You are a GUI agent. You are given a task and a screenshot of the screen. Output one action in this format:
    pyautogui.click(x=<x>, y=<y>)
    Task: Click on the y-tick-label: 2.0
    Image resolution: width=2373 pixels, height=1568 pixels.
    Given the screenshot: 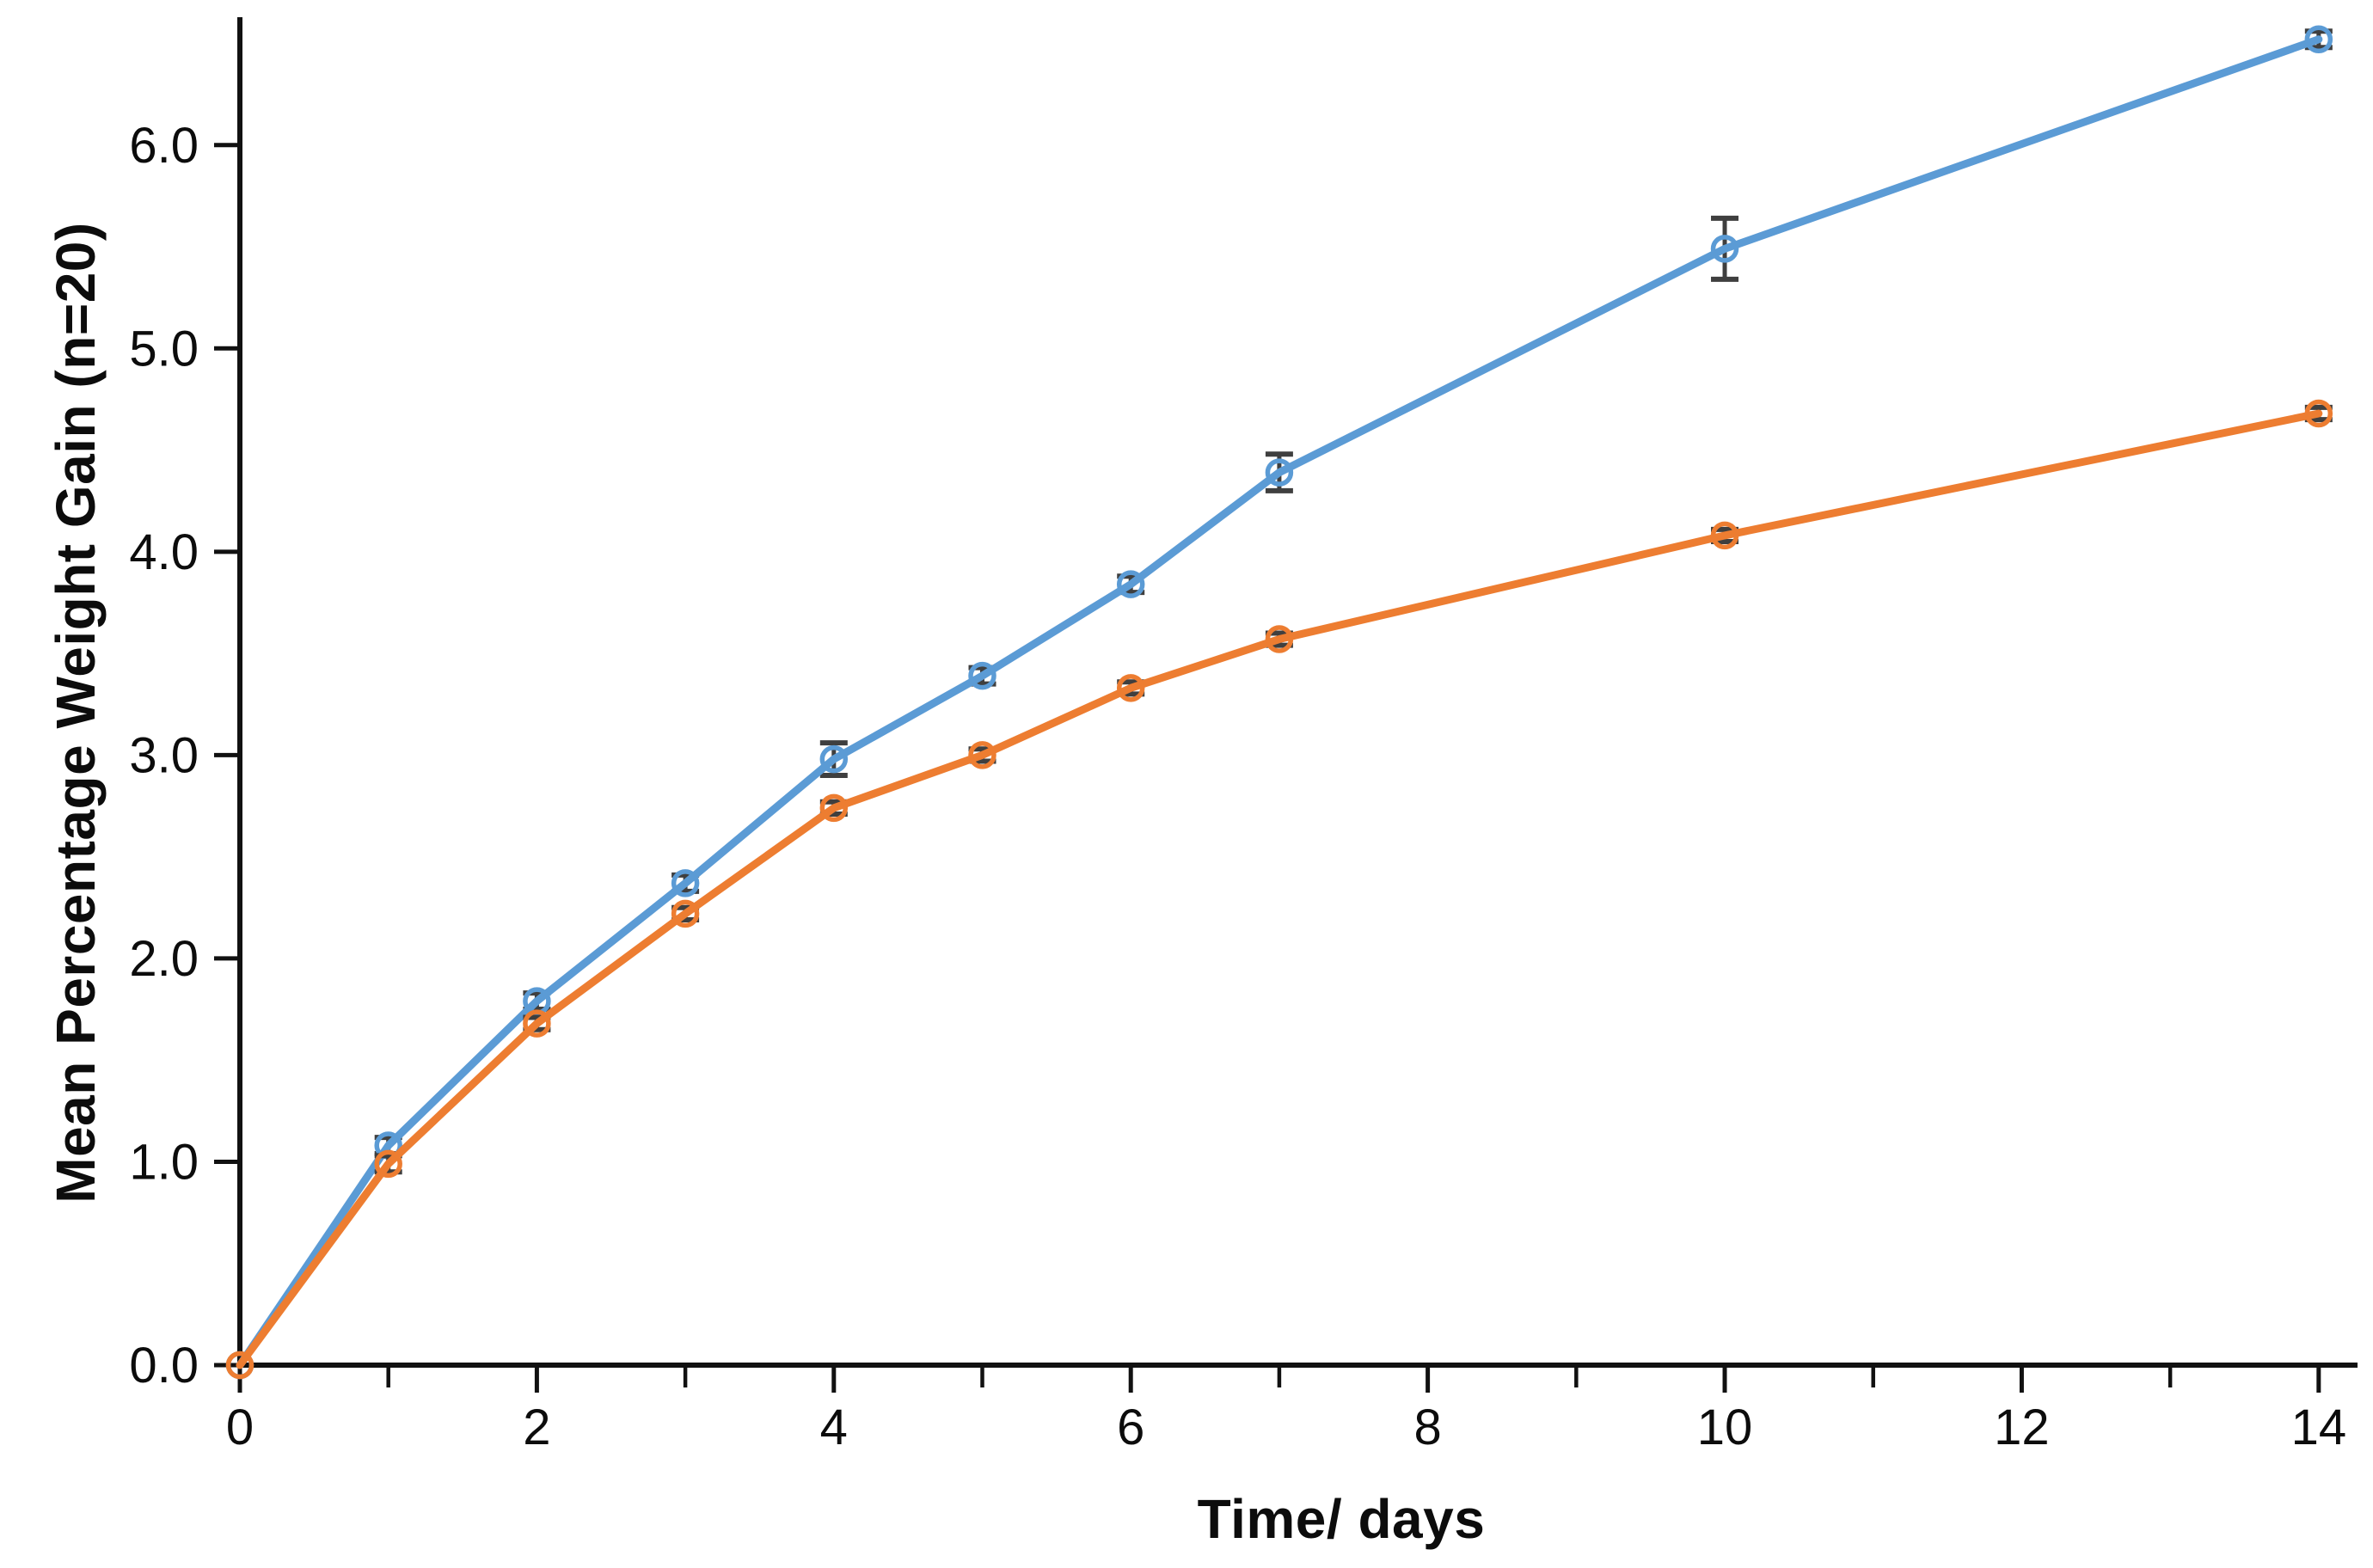 What is the action you would take?
    pyautogui.click(x=164, y=959)
    